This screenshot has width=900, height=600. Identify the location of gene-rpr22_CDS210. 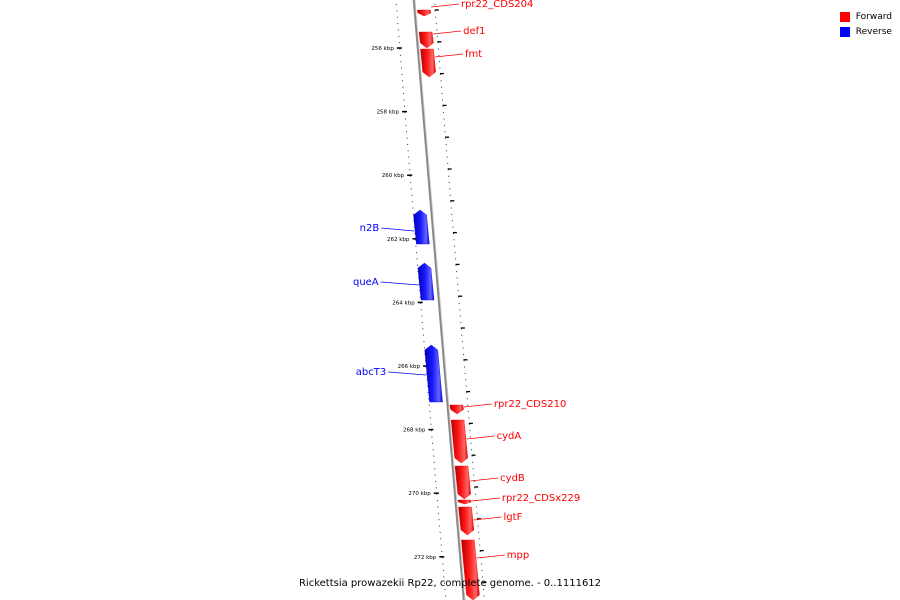
(456, 409).